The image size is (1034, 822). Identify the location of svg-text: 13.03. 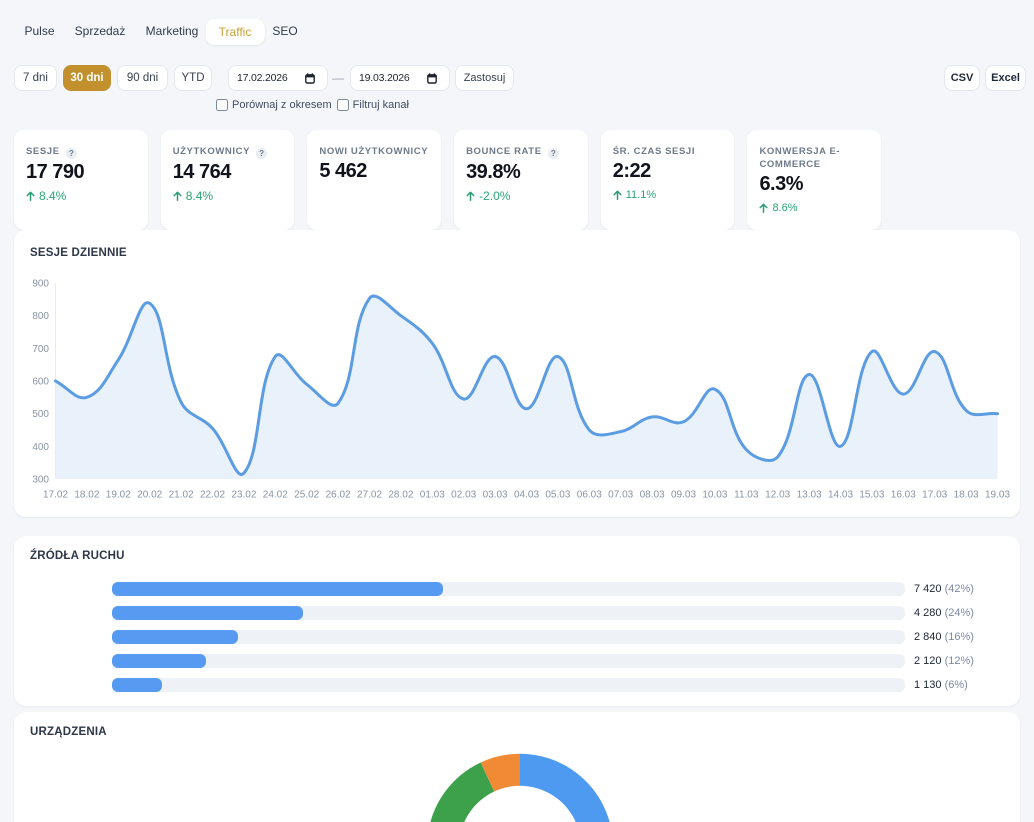
(809, 495).